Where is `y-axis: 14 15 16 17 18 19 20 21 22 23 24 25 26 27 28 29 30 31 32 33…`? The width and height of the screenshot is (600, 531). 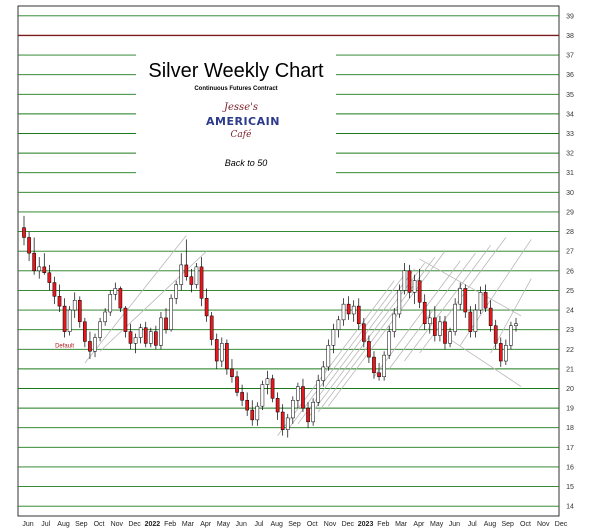
y-axis: 14 15 16 17 18 19 20 21 22 23 24 25 26 27 28 29 30 31 32 33… is located at coordinates (570, 261).